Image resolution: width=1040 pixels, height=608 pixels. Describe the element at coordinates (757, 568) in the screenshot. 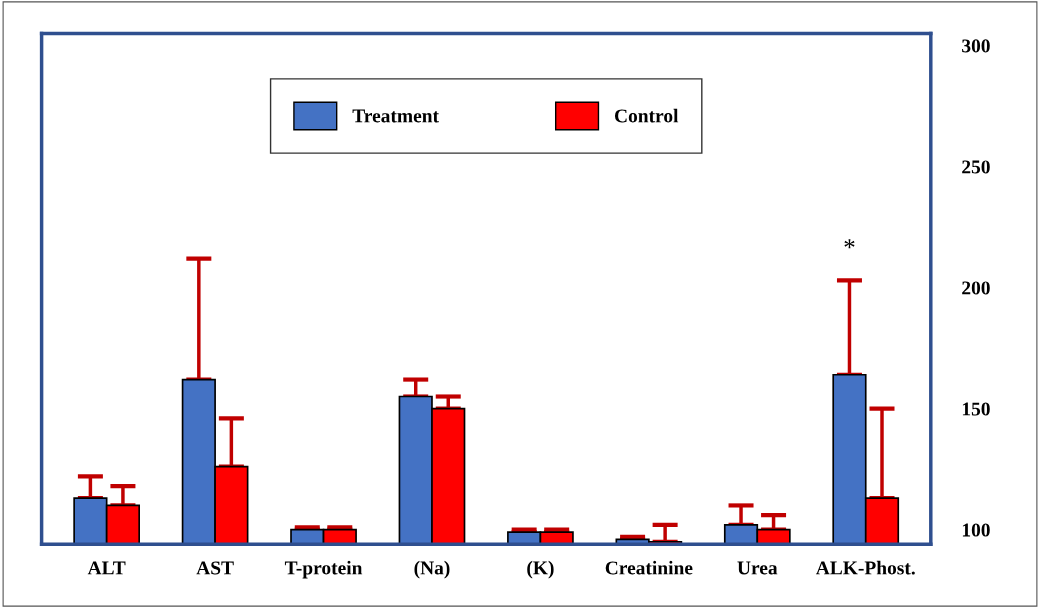

I see `x-tick-label: Urea` at that location.